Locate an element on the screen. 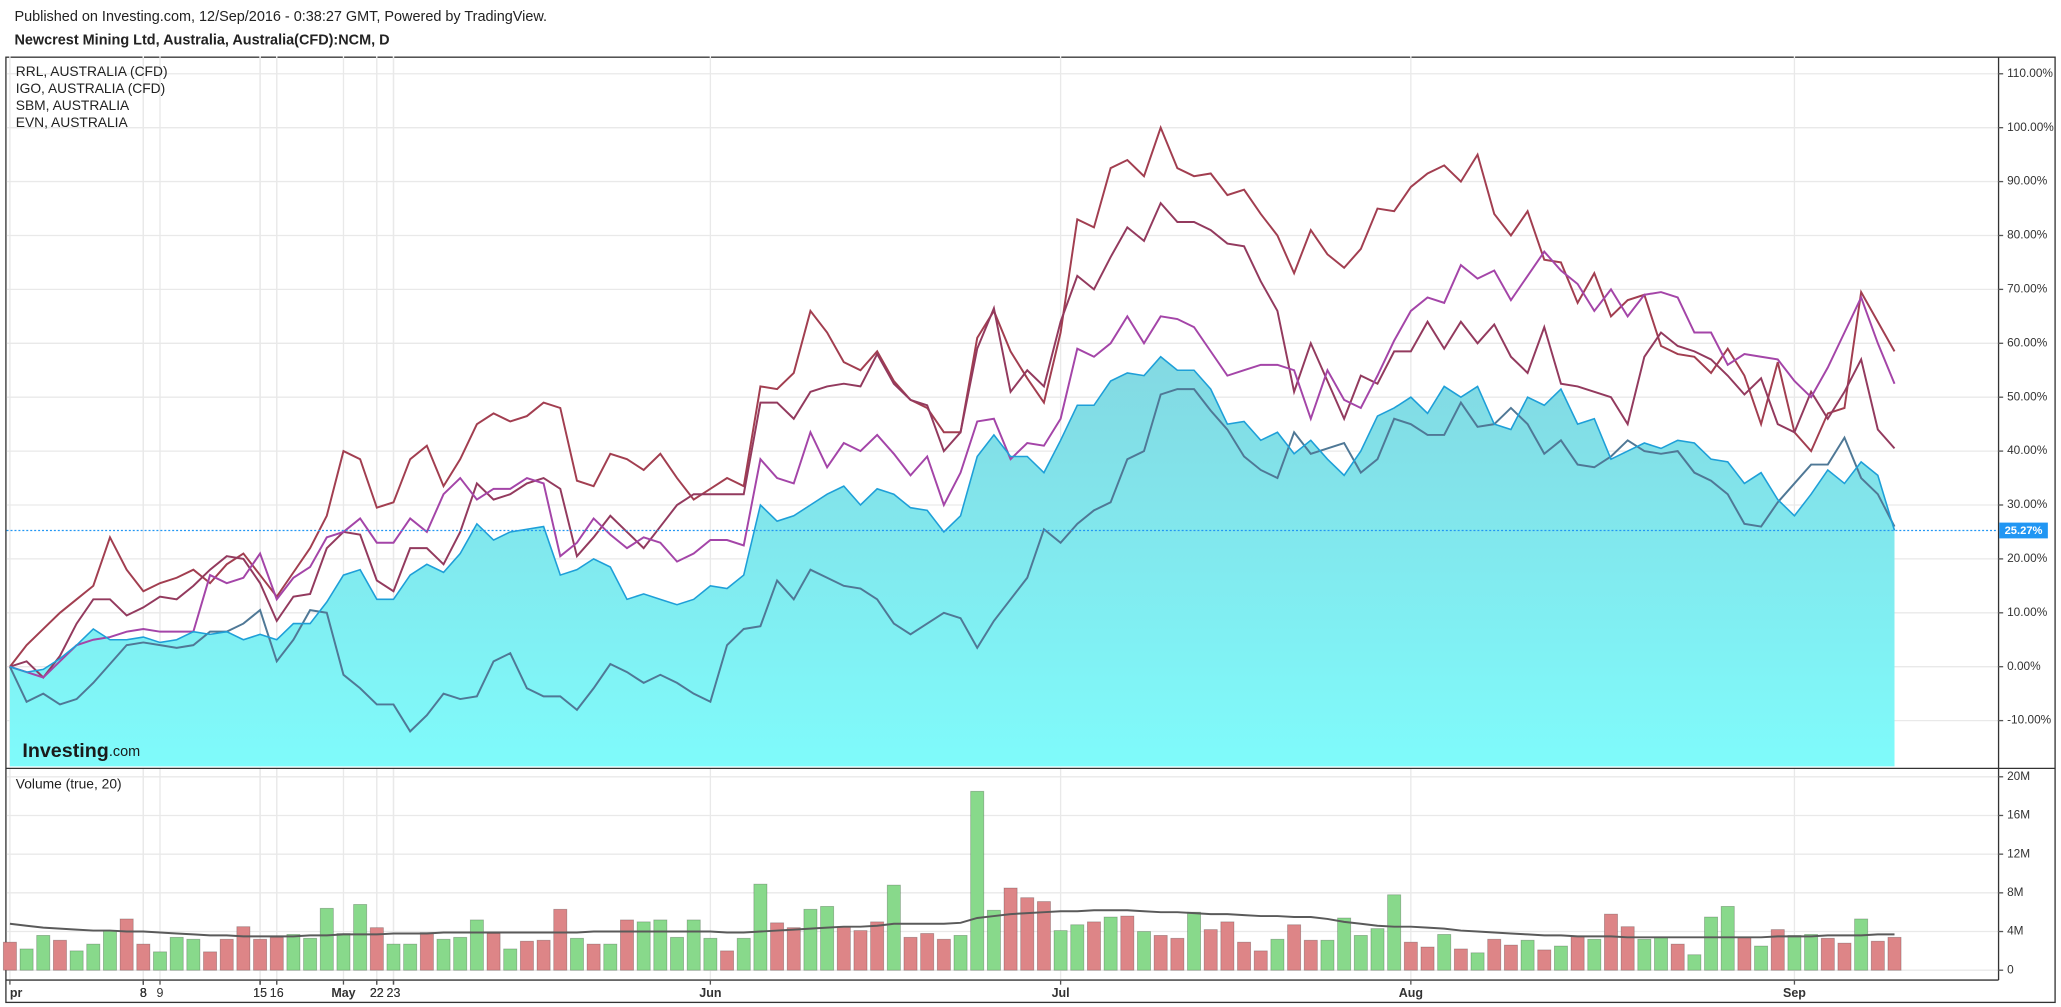 The width and height of the screenshot is (2061, 1007). y-tick-label: 60.00% is located at coordinates (2027, 342).